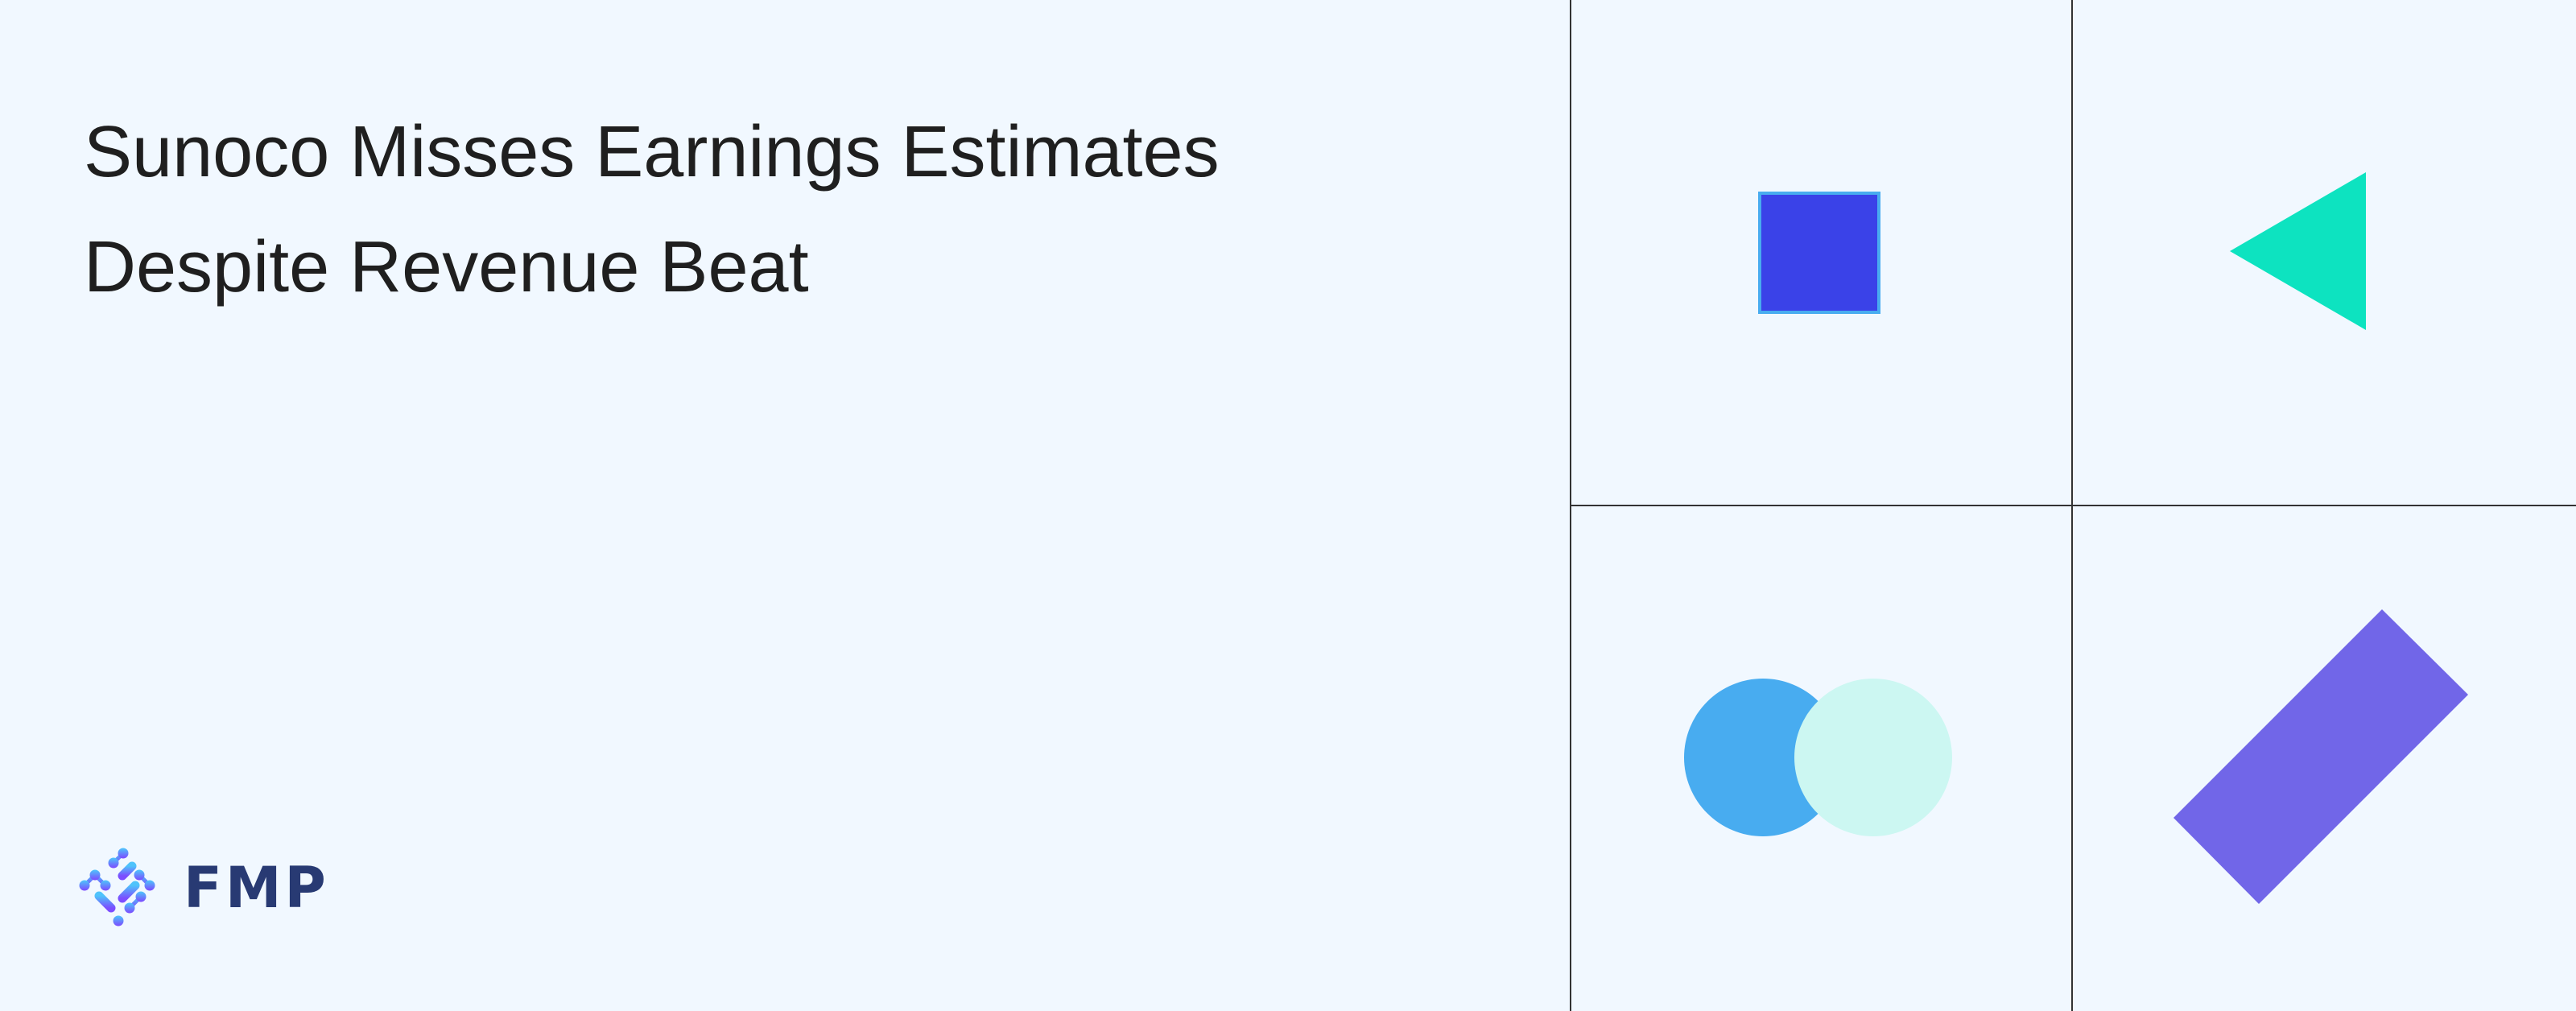 The image size is (2576, 1011). Describe the element at coordinates (2321, 756) in the screenshot. I see `rotated-bar-shape` at that location.